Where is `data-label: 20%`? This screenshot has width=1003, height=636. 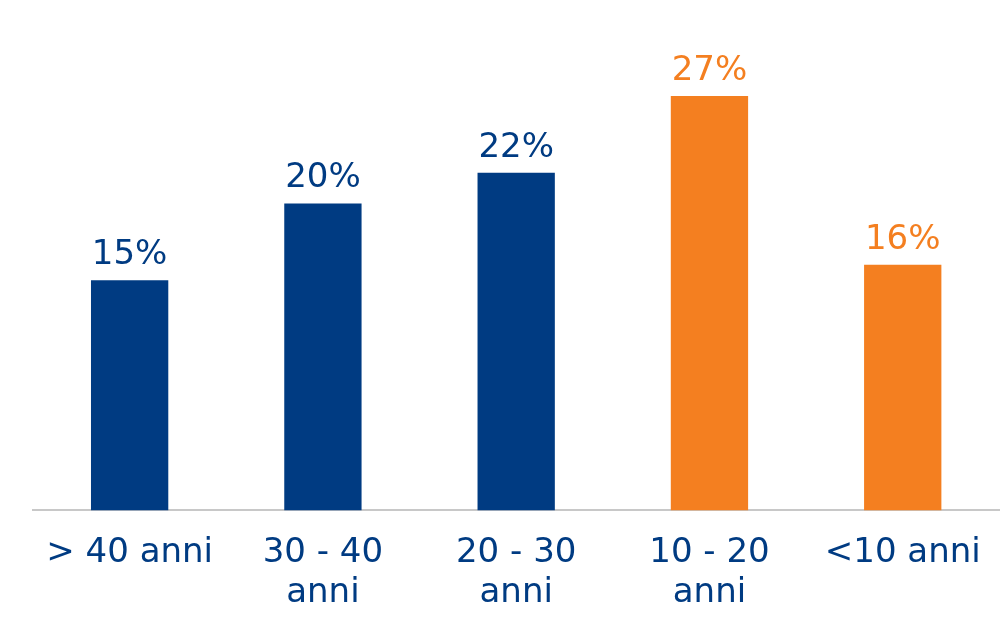
data-label: 20% is located at coordinates (323, 175).